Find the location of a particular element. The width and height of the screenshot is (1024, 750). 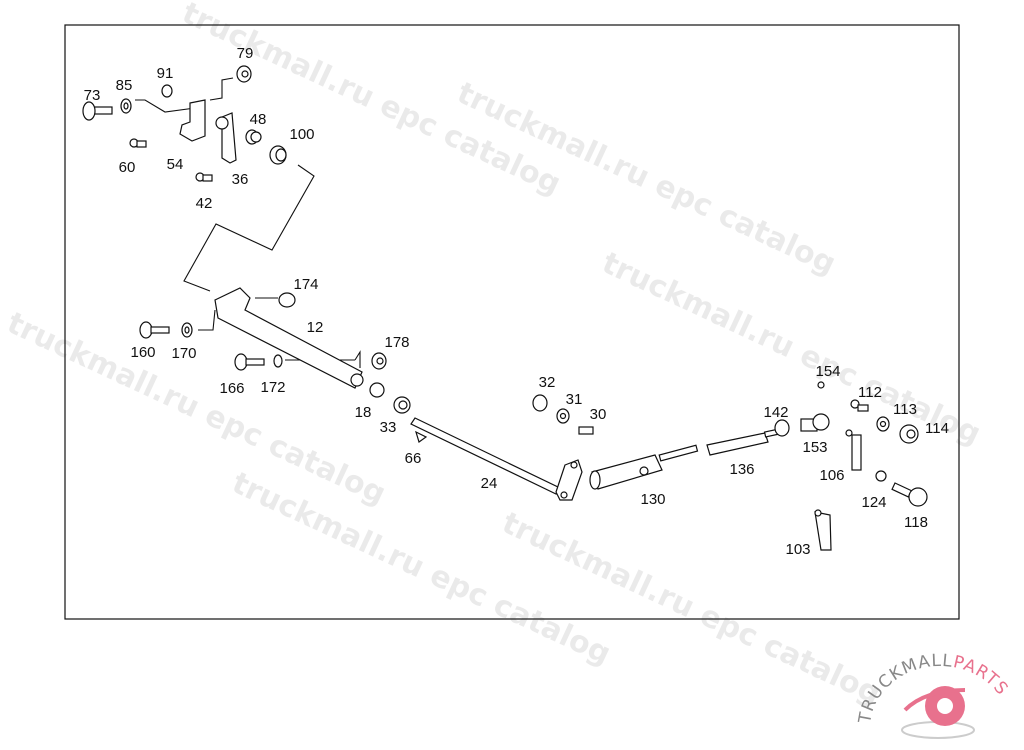

part-label-18: 18 is located at coordinates (363, 412).